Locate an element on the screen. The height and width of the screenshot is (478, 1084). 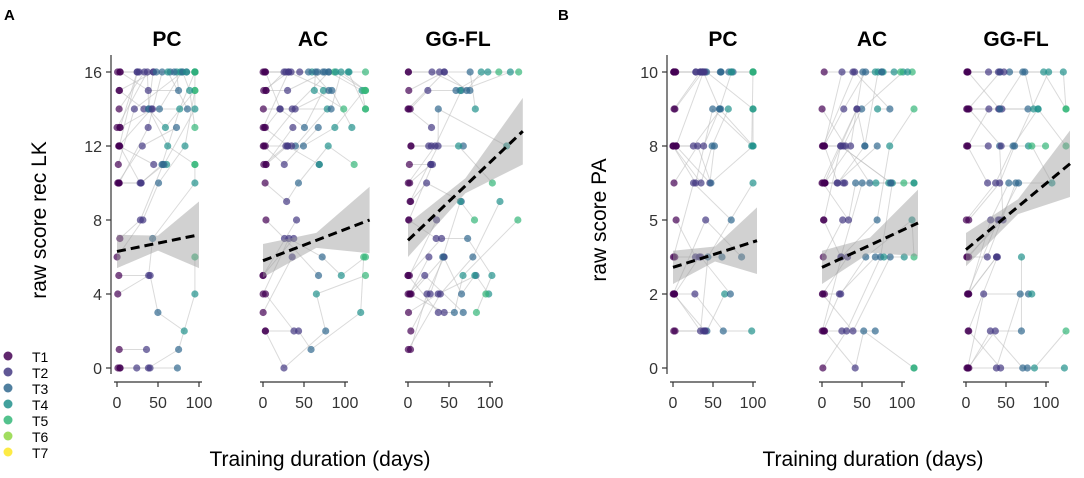
y-tick-label: 16 is located at coordinates (93, 73).